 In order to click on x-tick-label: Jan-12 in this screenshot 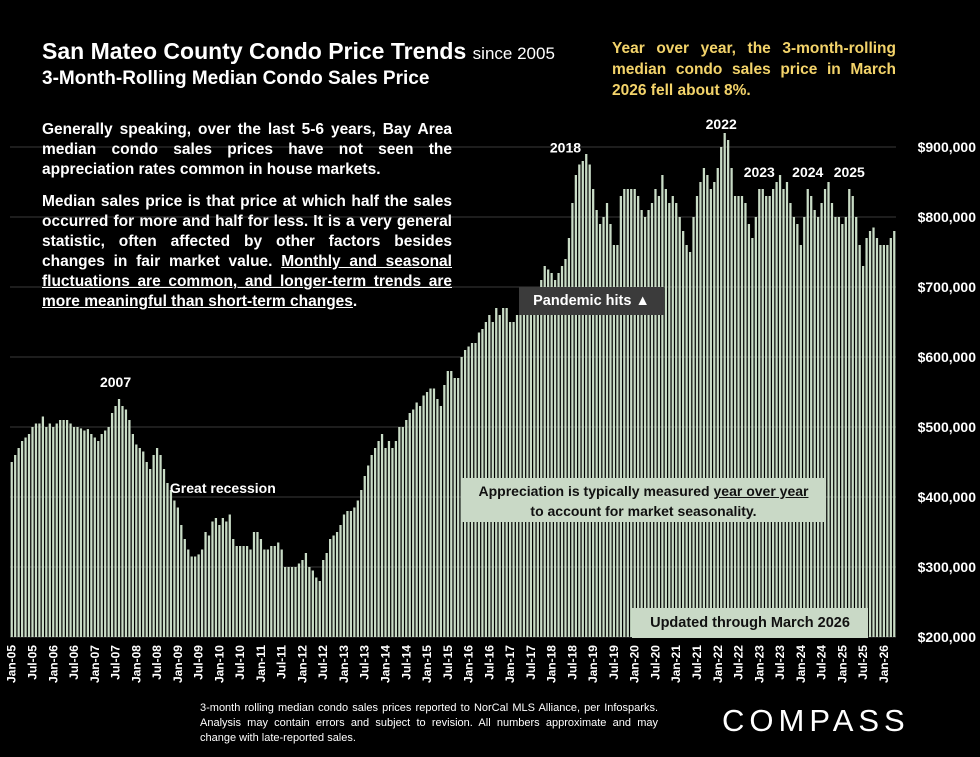, I will do `click(302, 664)`.